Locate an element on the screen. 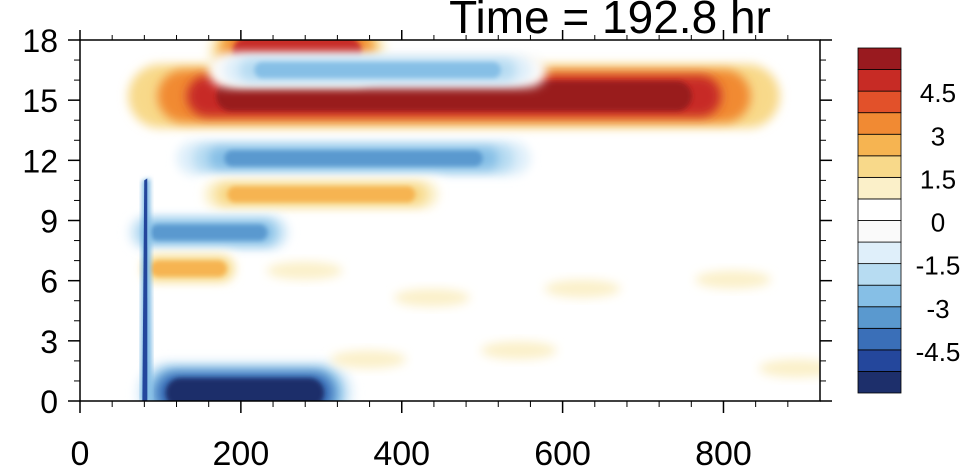  x-tick-label: 200 is located at coordinates (241, 454).